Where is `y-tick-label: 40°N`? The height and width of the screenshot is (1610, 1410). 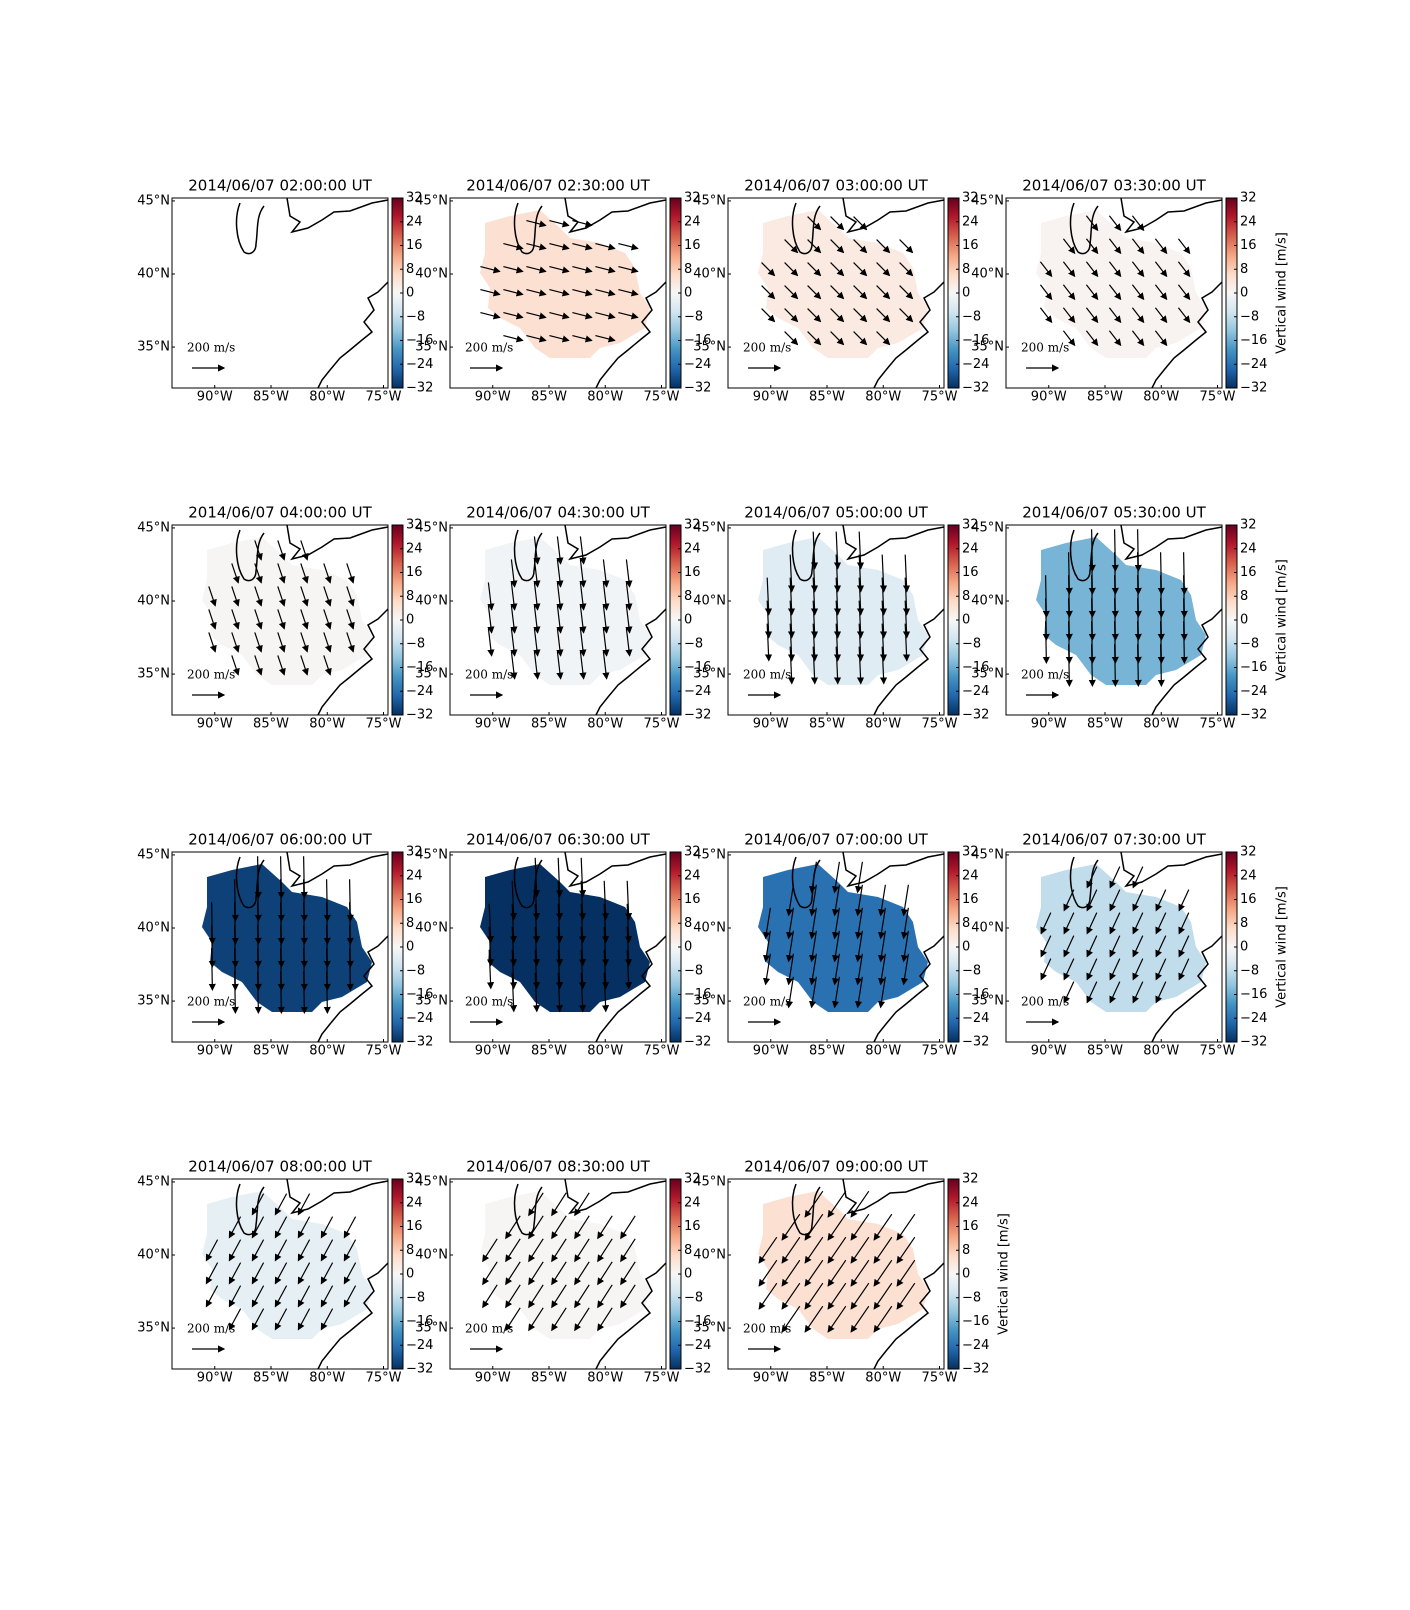 y-tick-label: 40°N is located at coordinates (709, 274).